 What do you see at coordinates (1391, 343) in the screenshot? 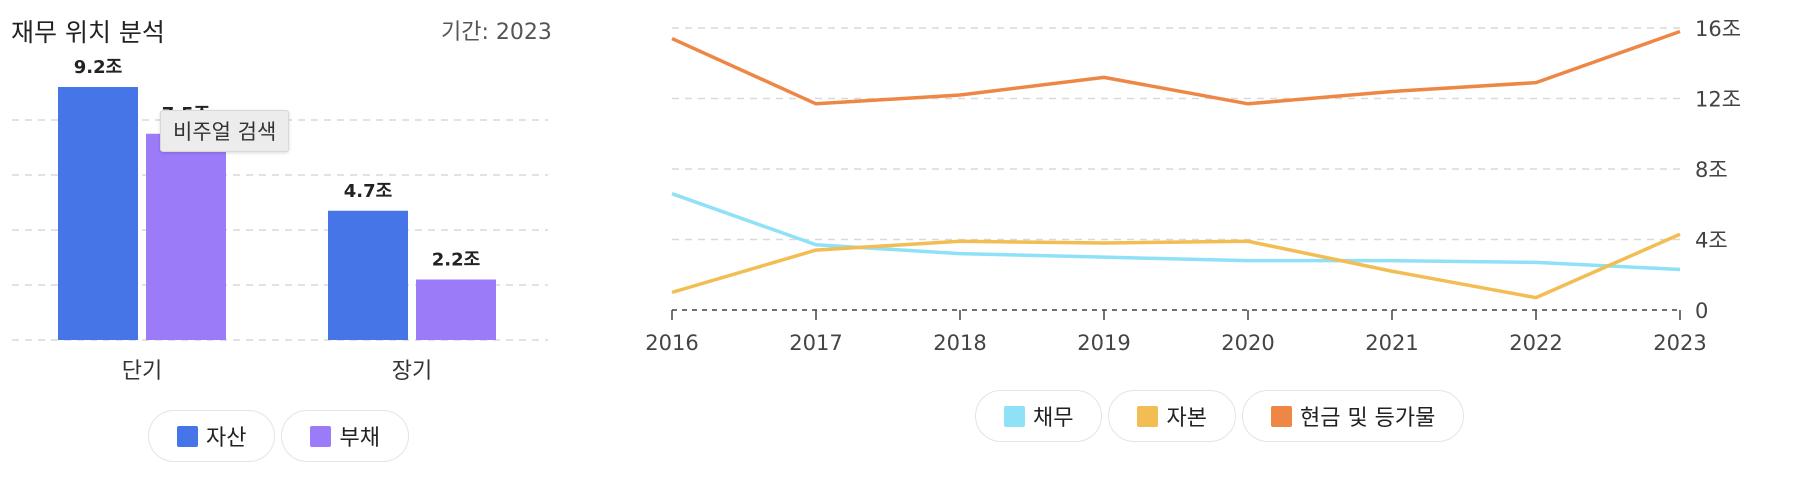
I see `line-xtick-label: 2021` at bounding box center [1391, 343].